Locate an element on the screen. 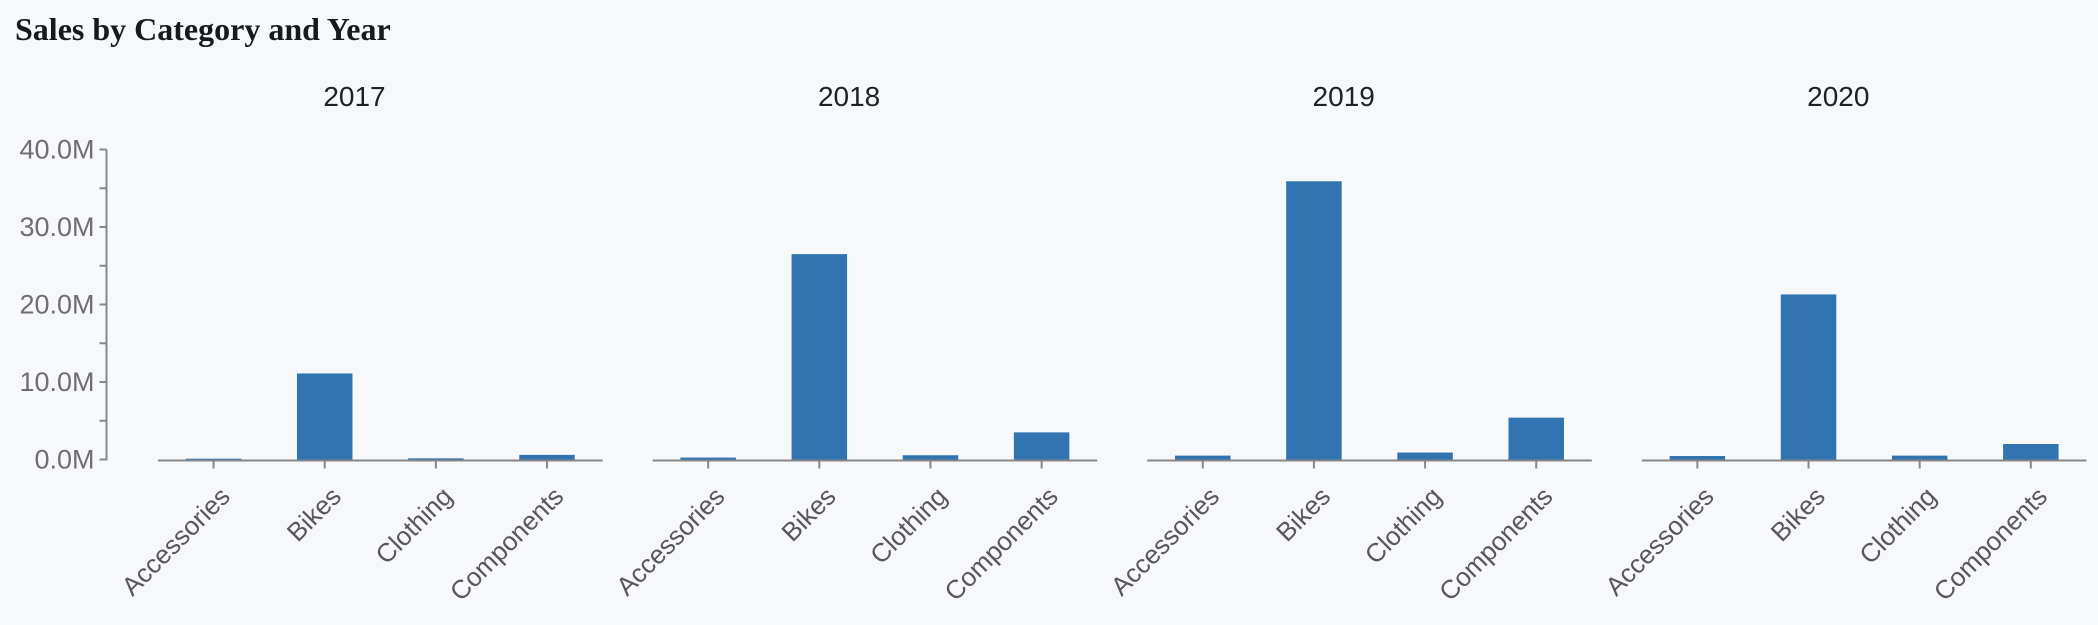 This screenshot has height=625, width=2098. bar-2018-bikes is located at coordinates (819, 357).